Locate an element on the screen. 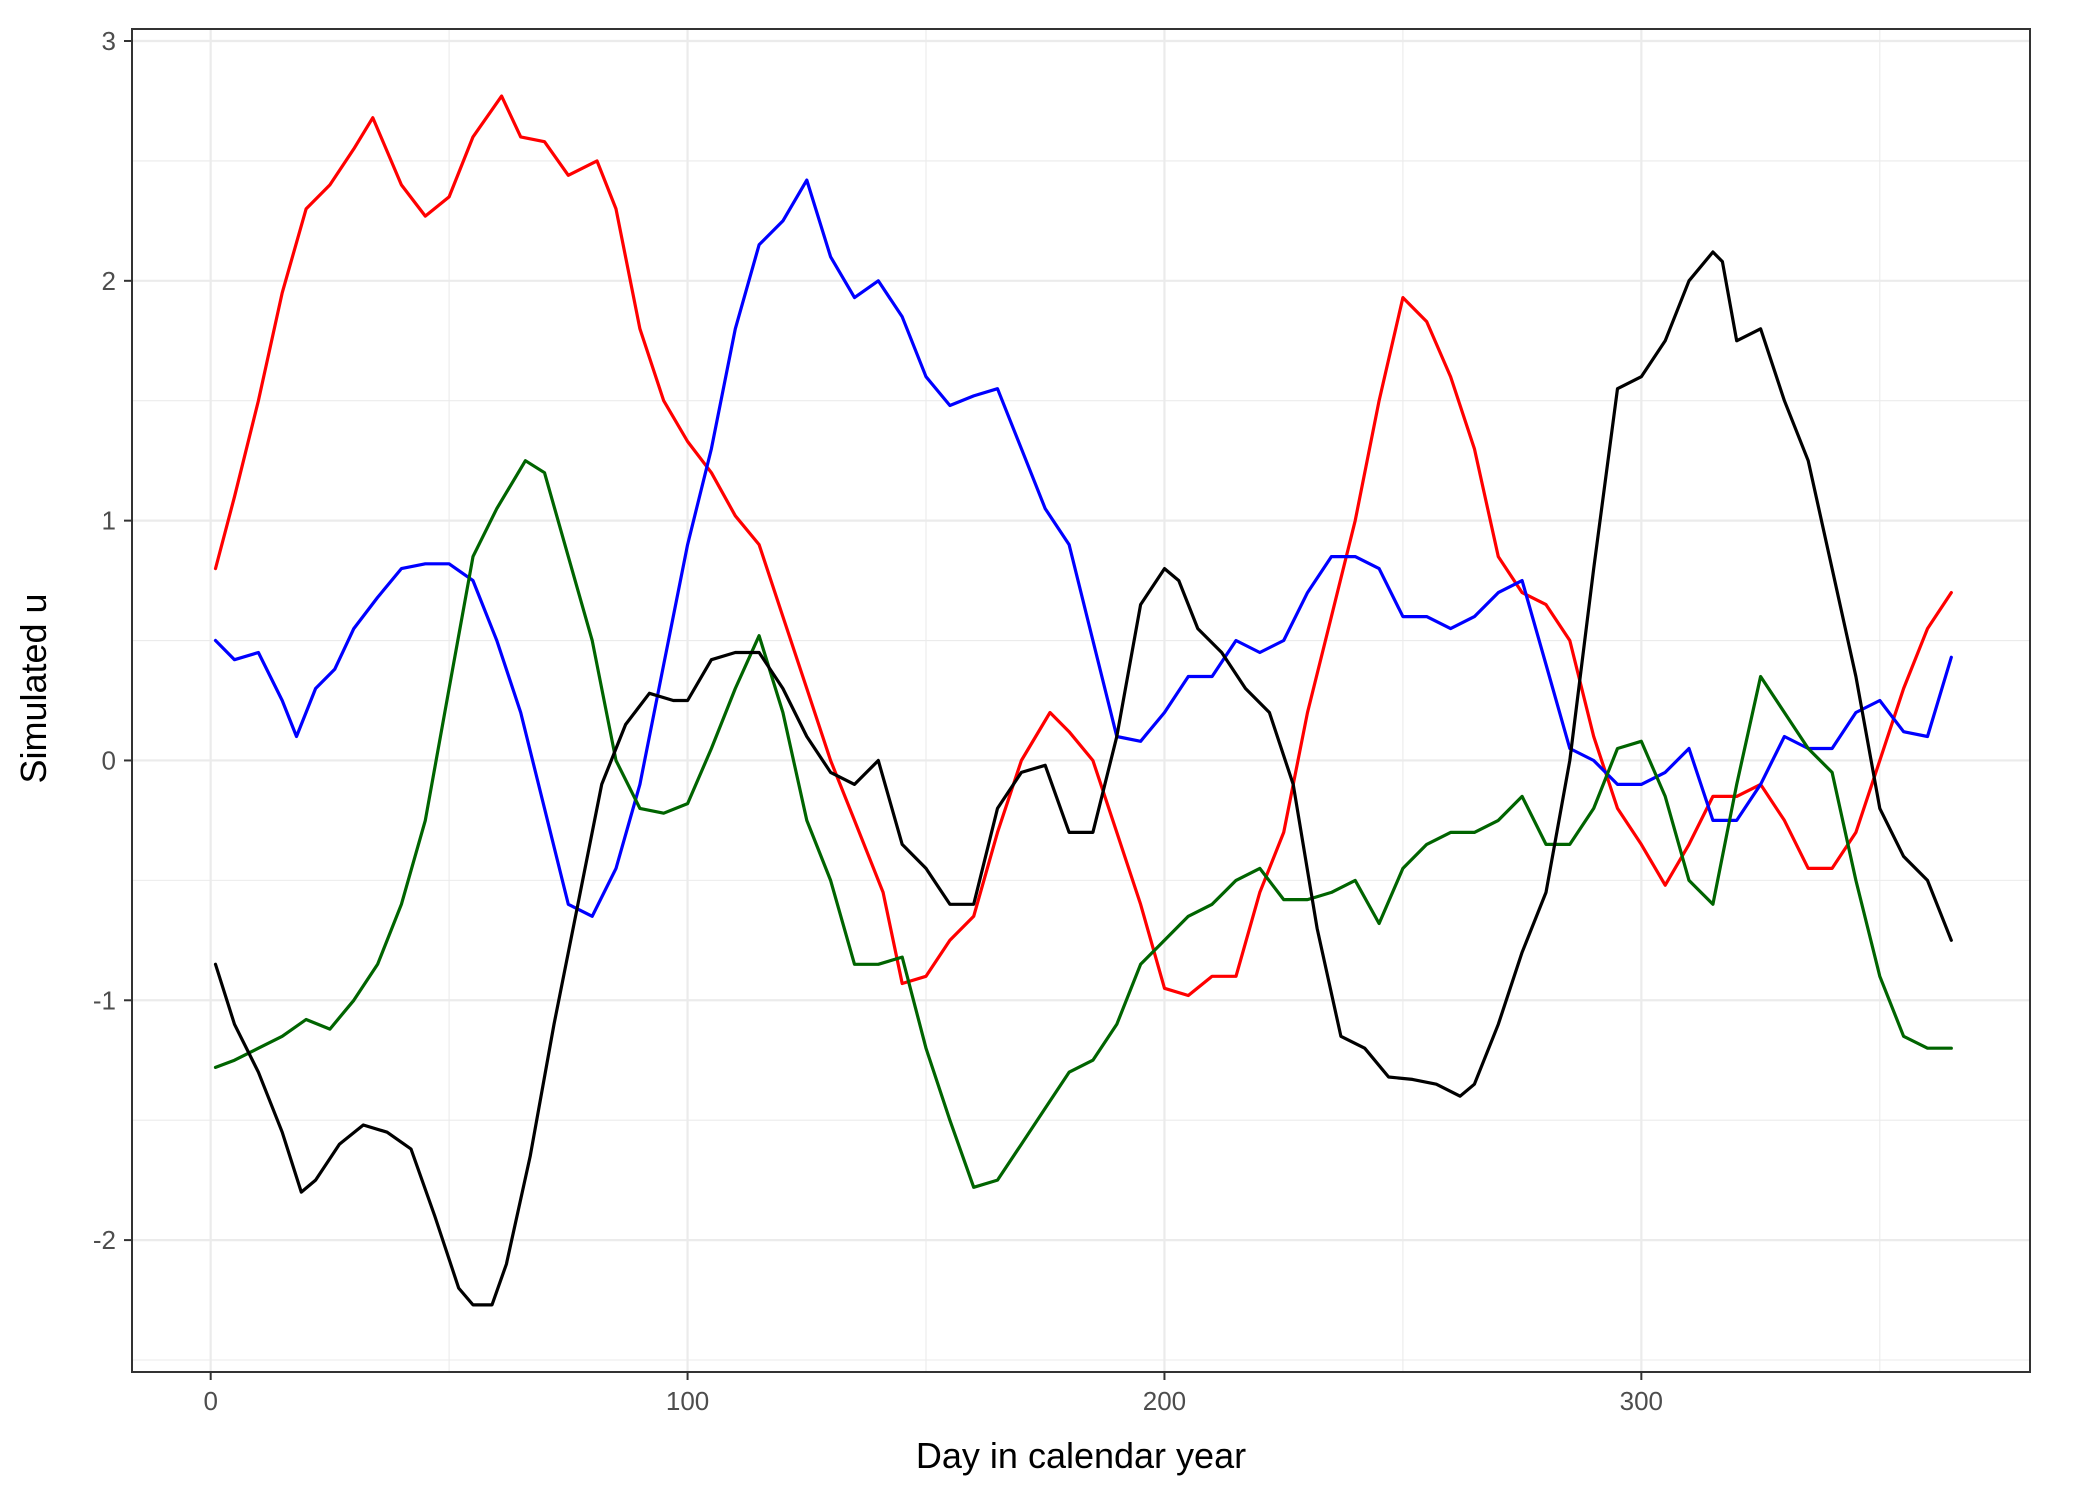  y-tick-label: 2 is located at coordinates (109, 281).